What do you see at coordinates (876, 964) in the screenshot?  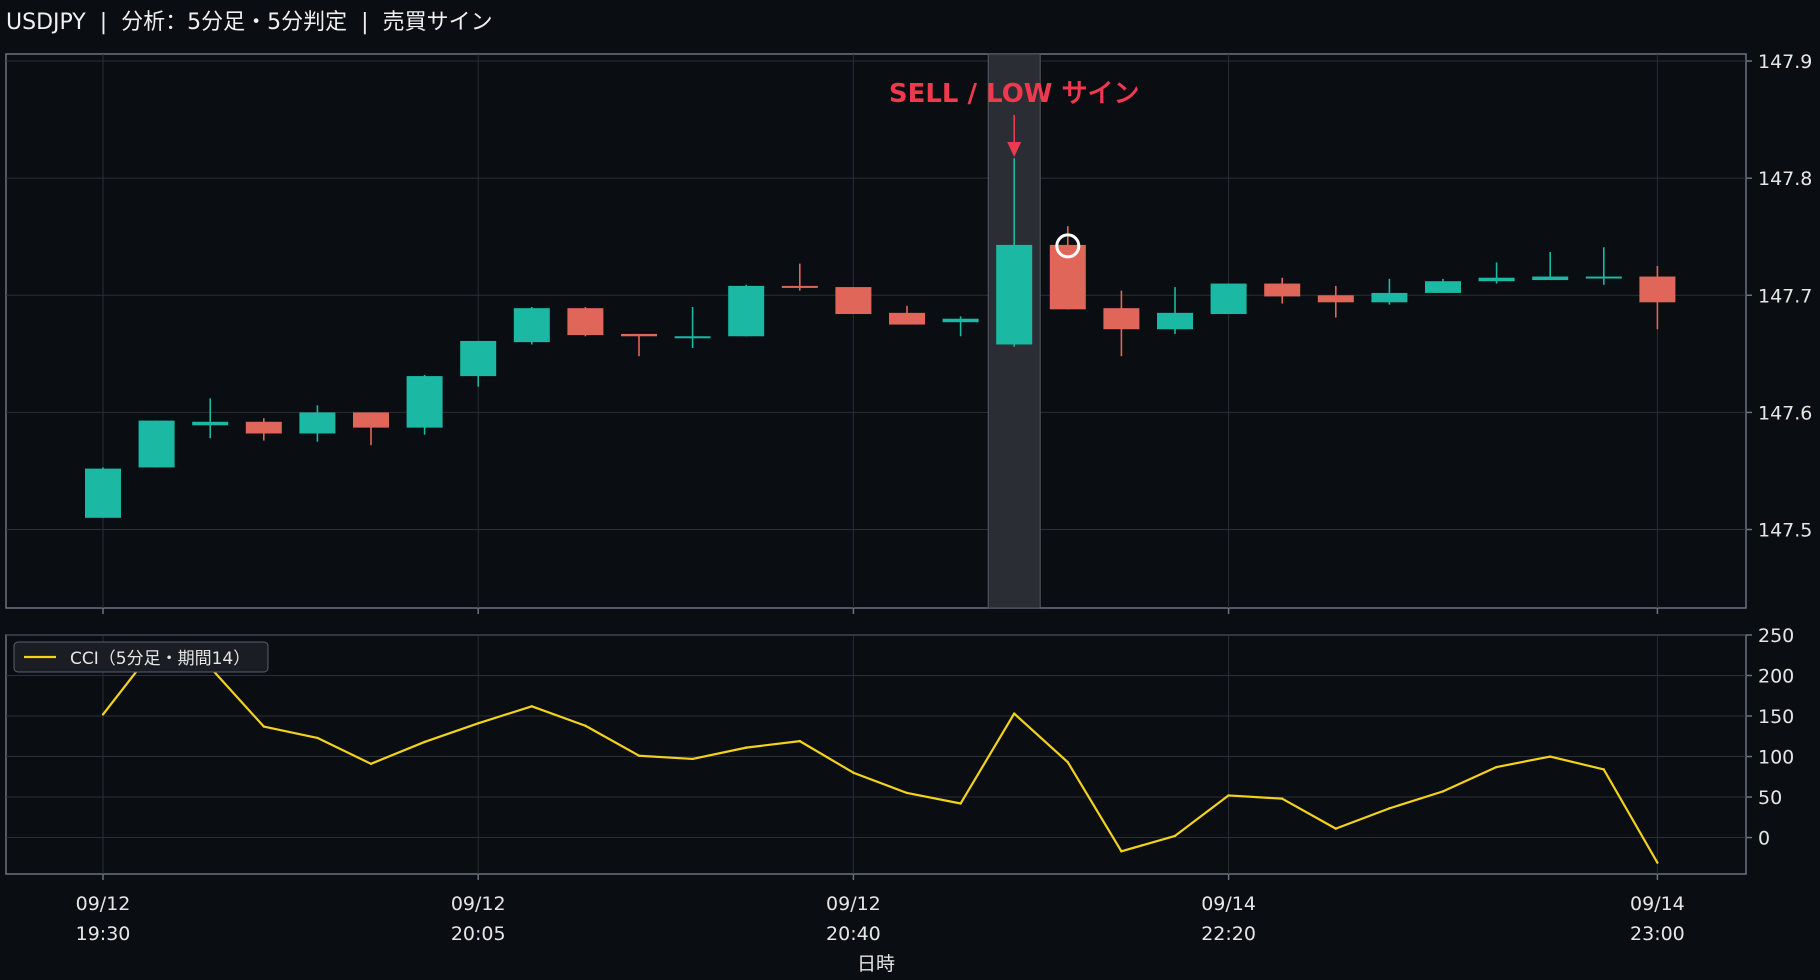 I see `x-axis-label: 日時` at bounding box center [876, 964].